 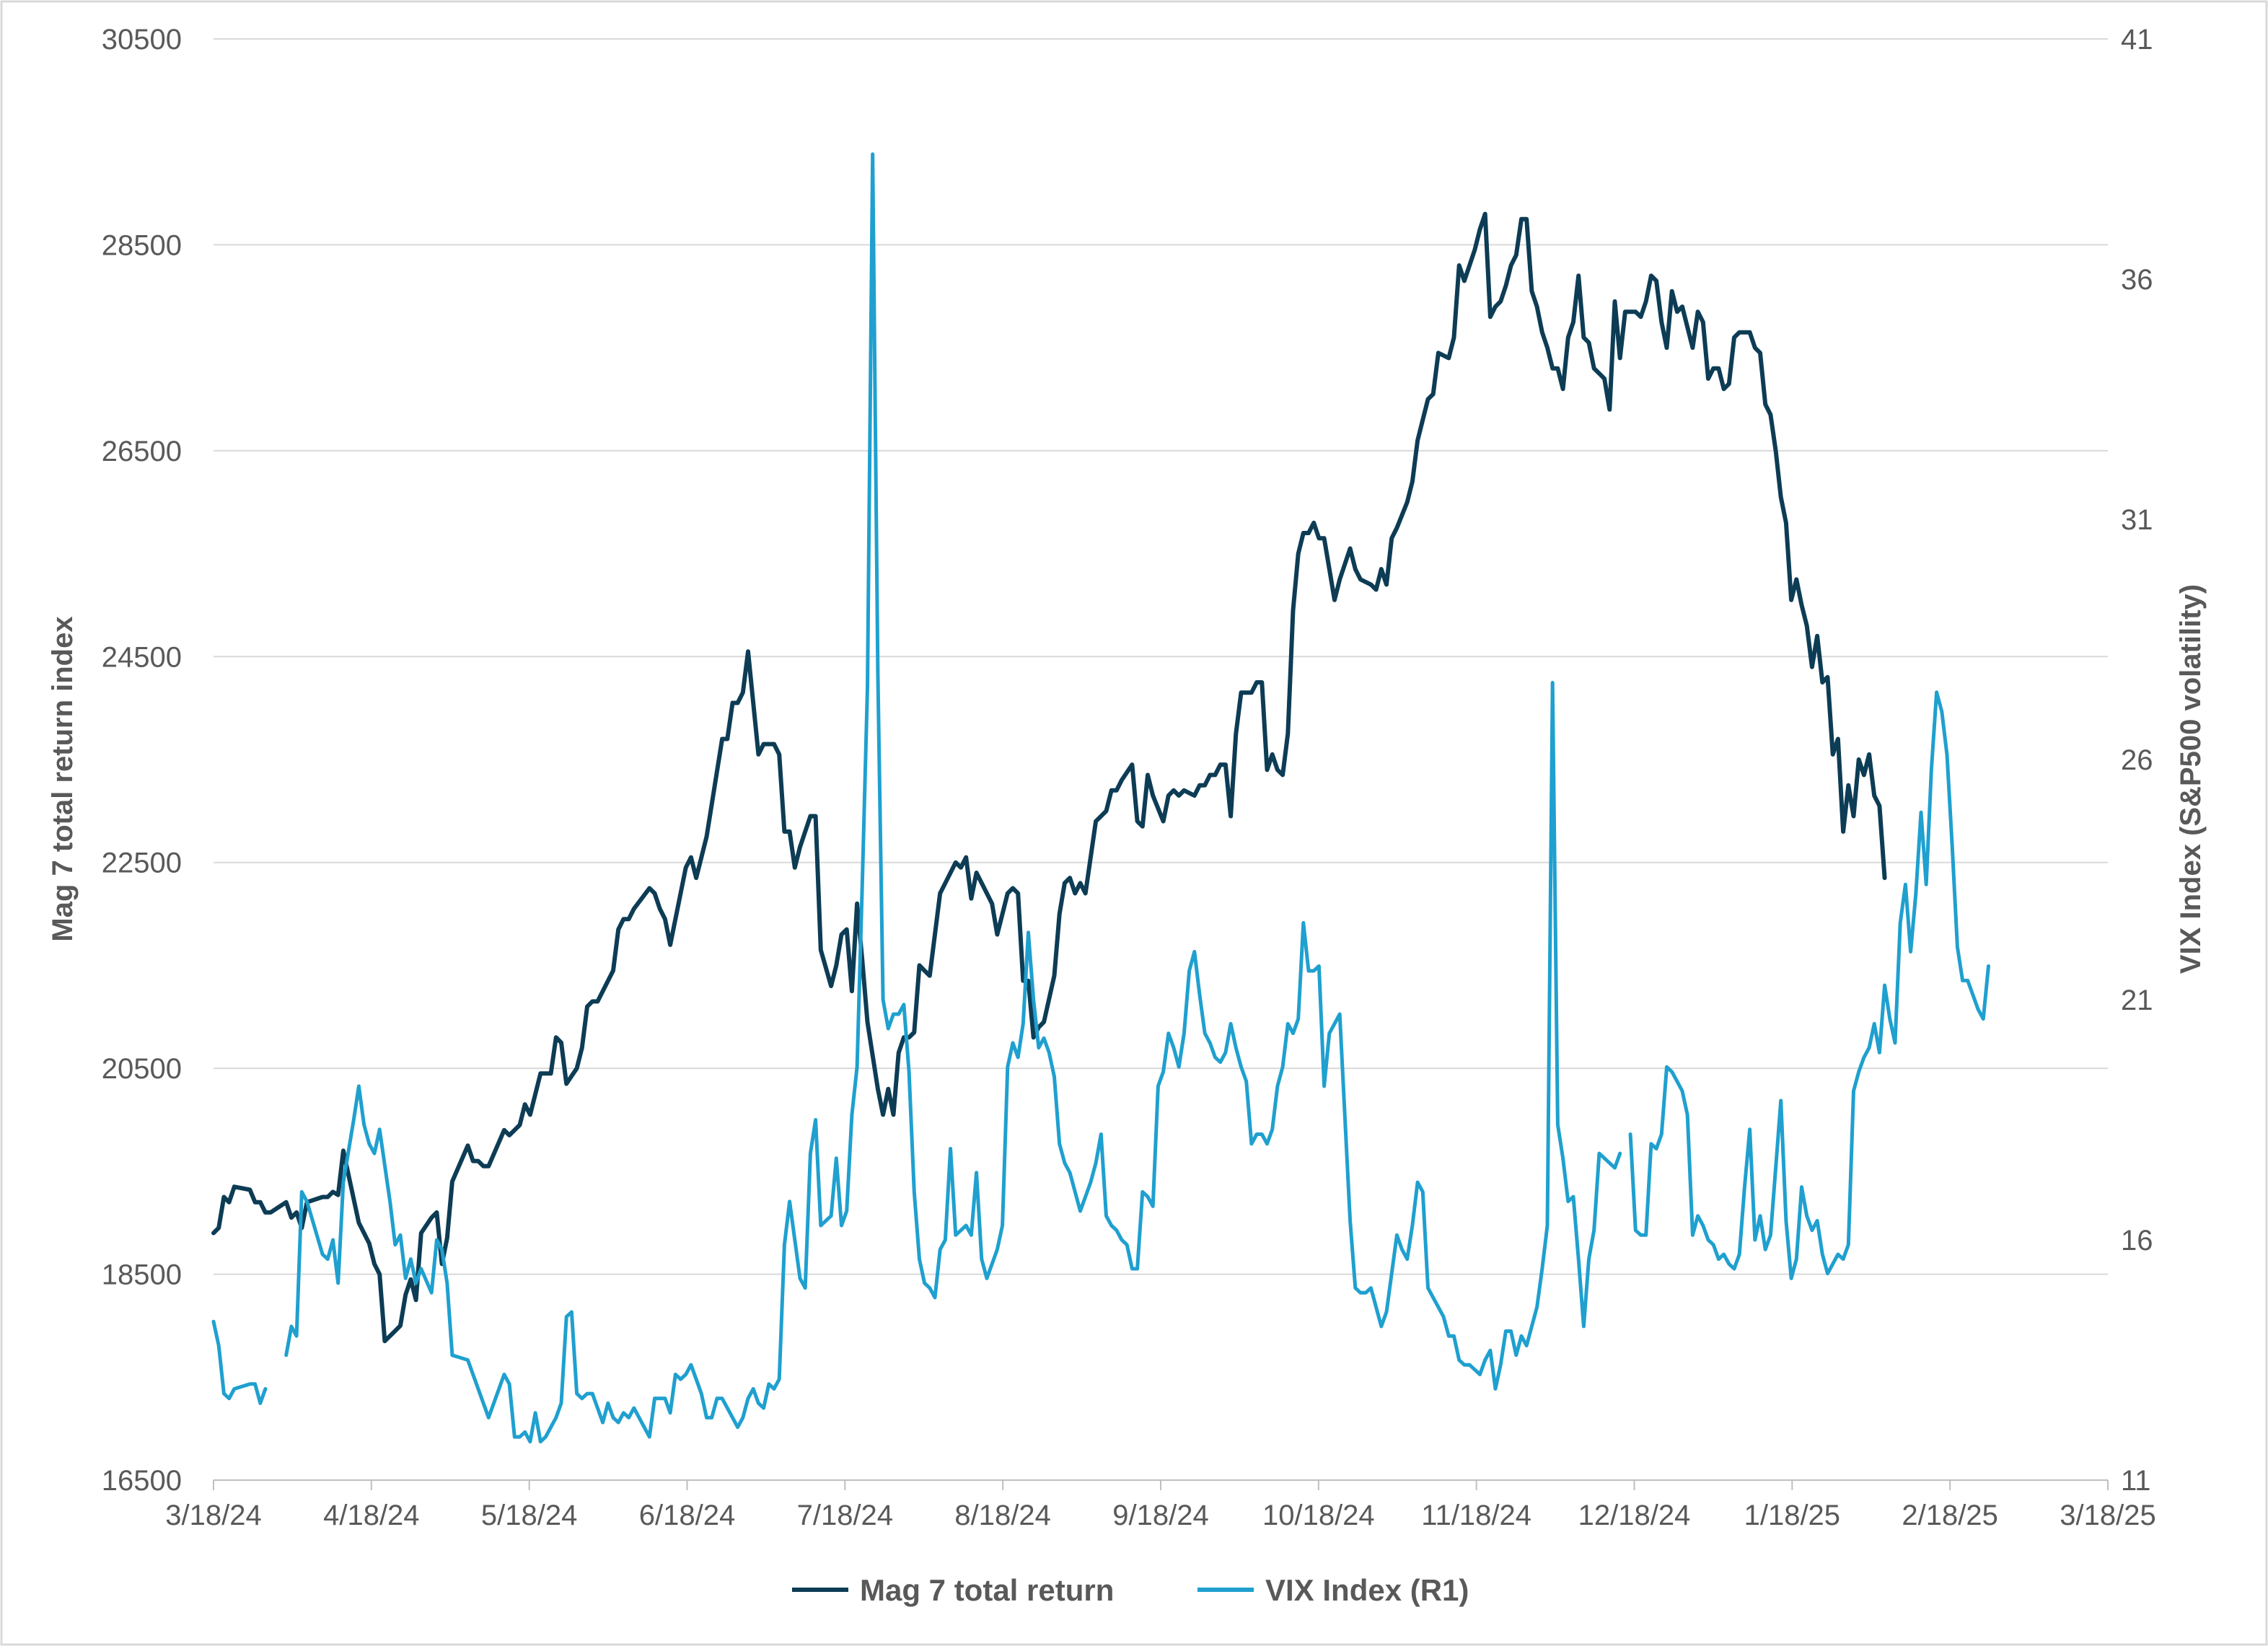 I want to click on y-right-tick-label: 31, so click(x=2137, y=520).